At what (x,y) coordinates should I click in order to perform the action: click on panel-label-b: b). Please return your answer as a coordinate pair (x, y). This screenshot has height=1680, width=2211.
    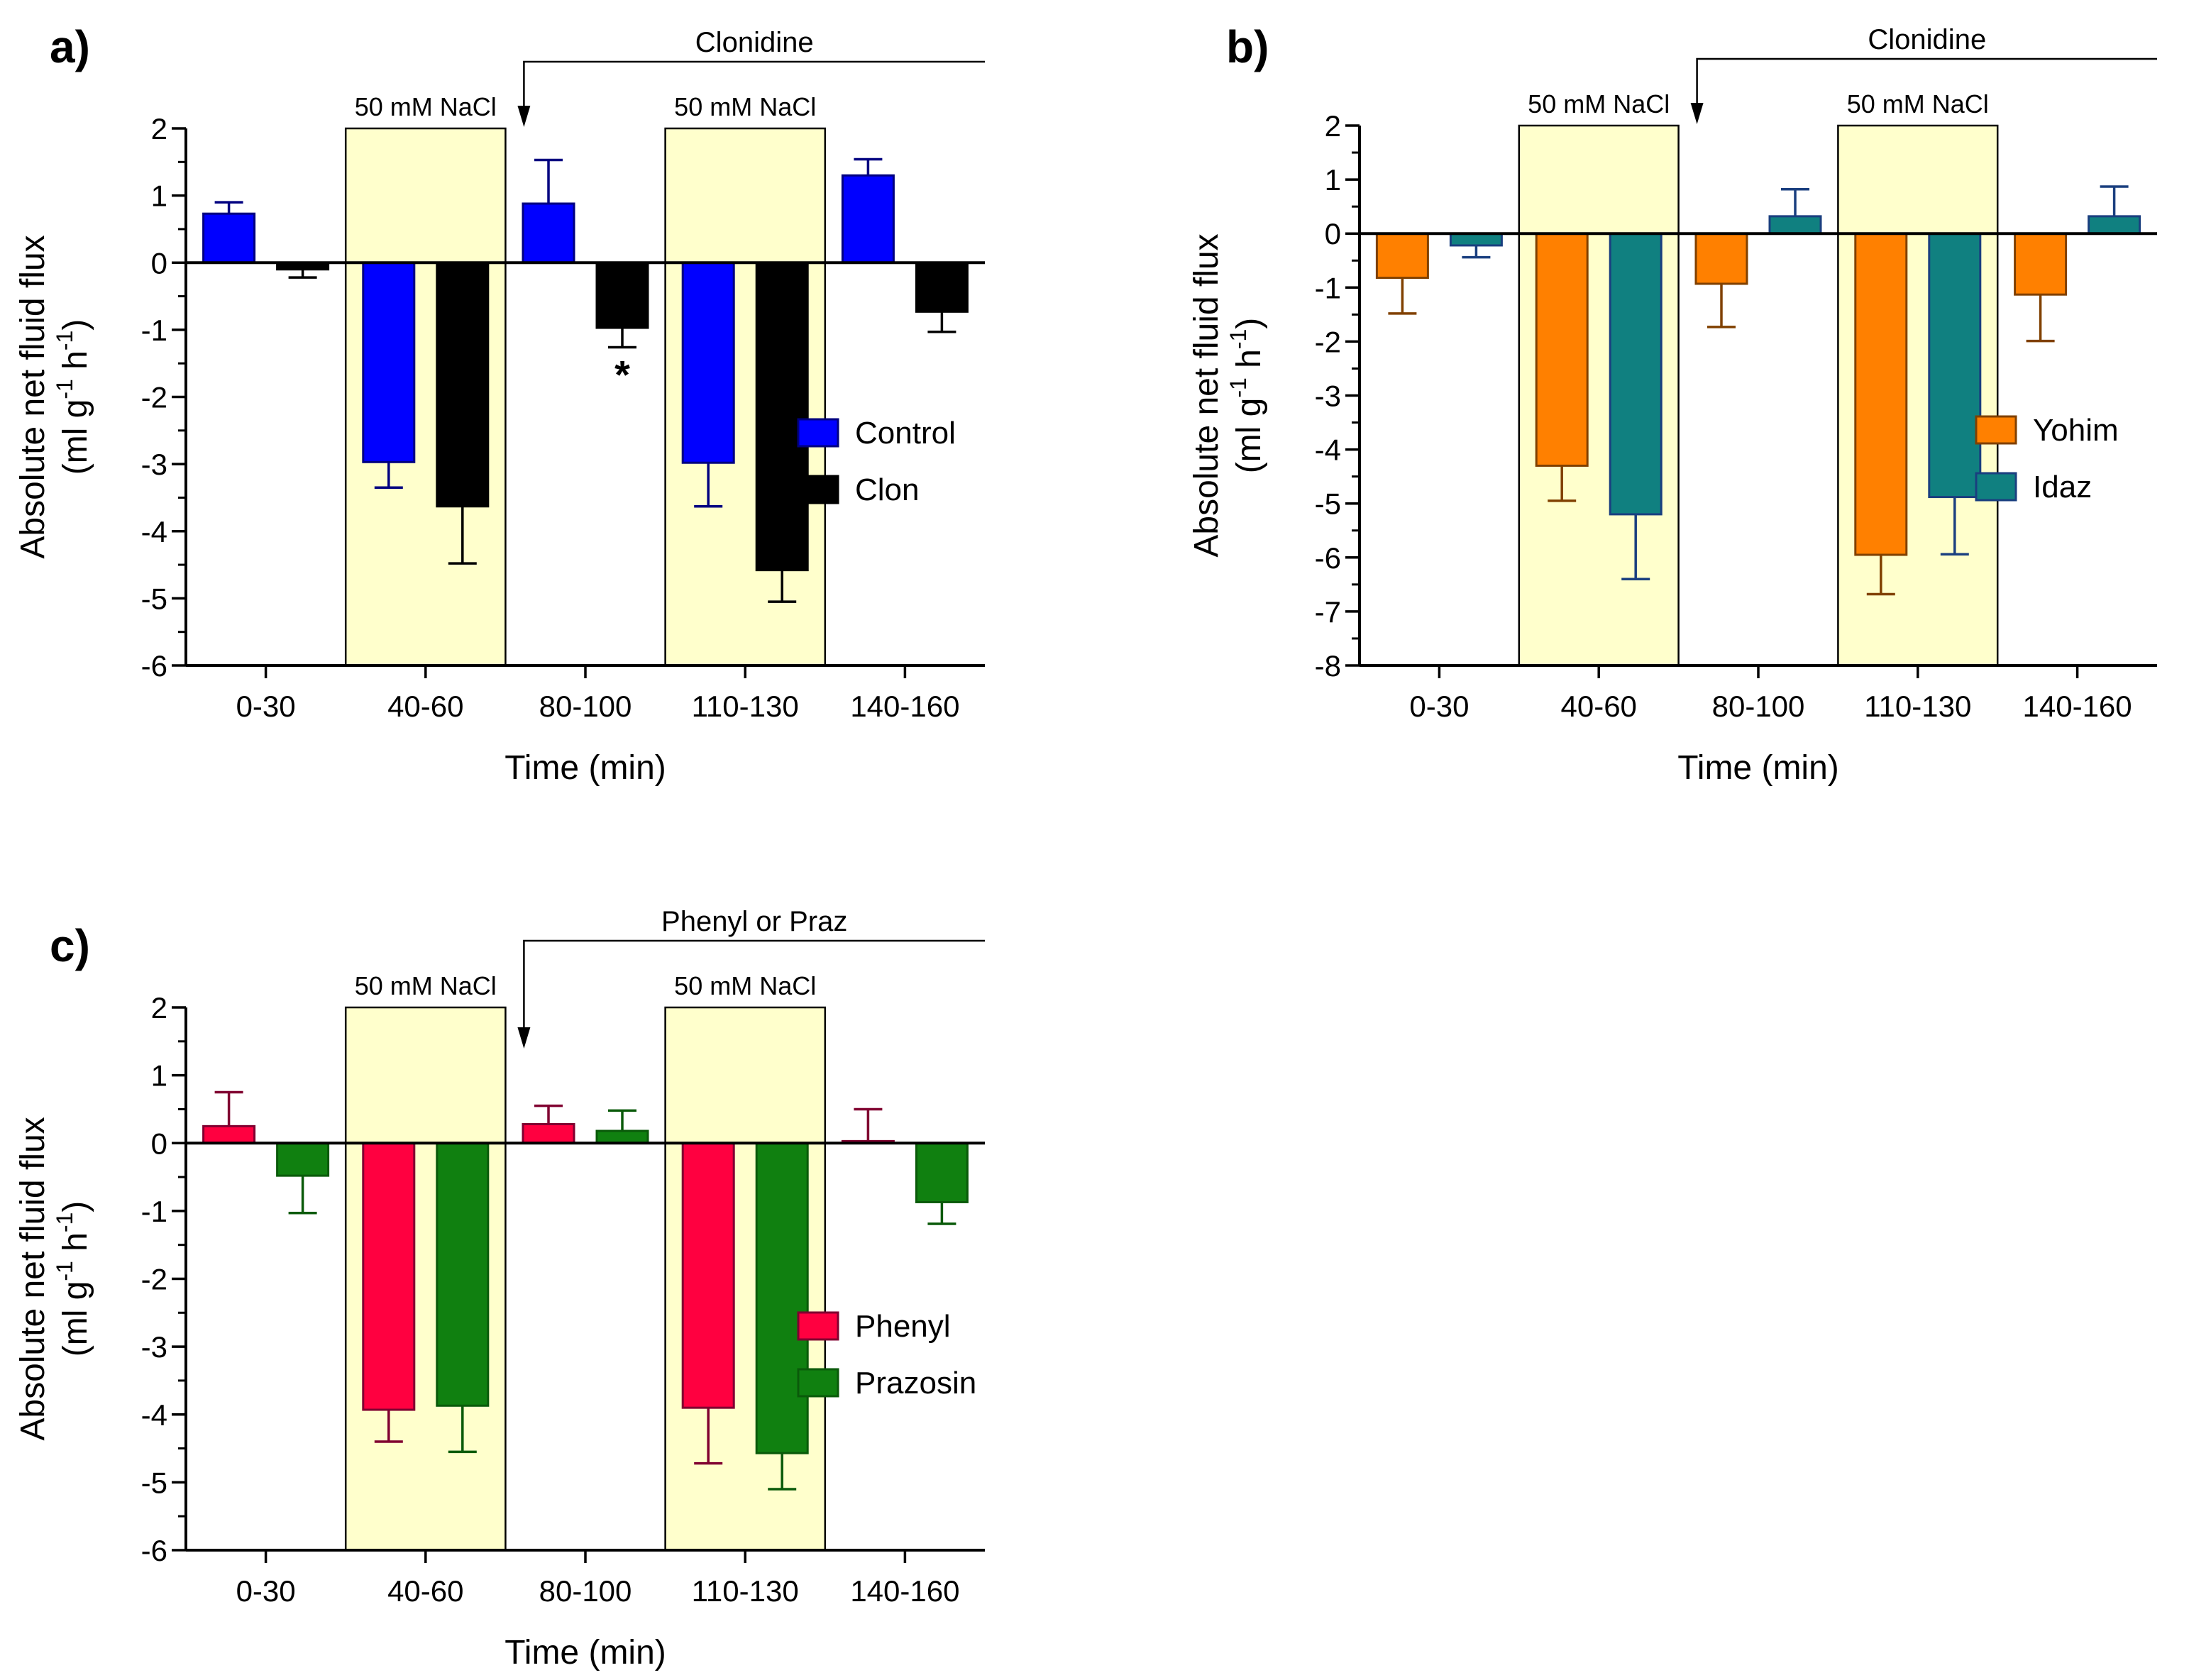
    Looking at the image, I should click on (1247, 46).